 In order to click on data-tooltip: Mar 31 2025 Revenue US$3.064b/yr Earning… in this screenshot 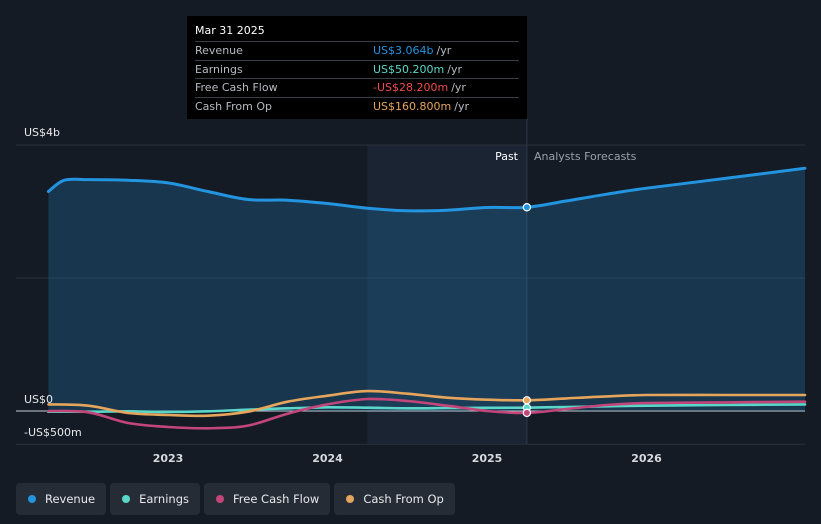, I will do `click(357, 67)`.